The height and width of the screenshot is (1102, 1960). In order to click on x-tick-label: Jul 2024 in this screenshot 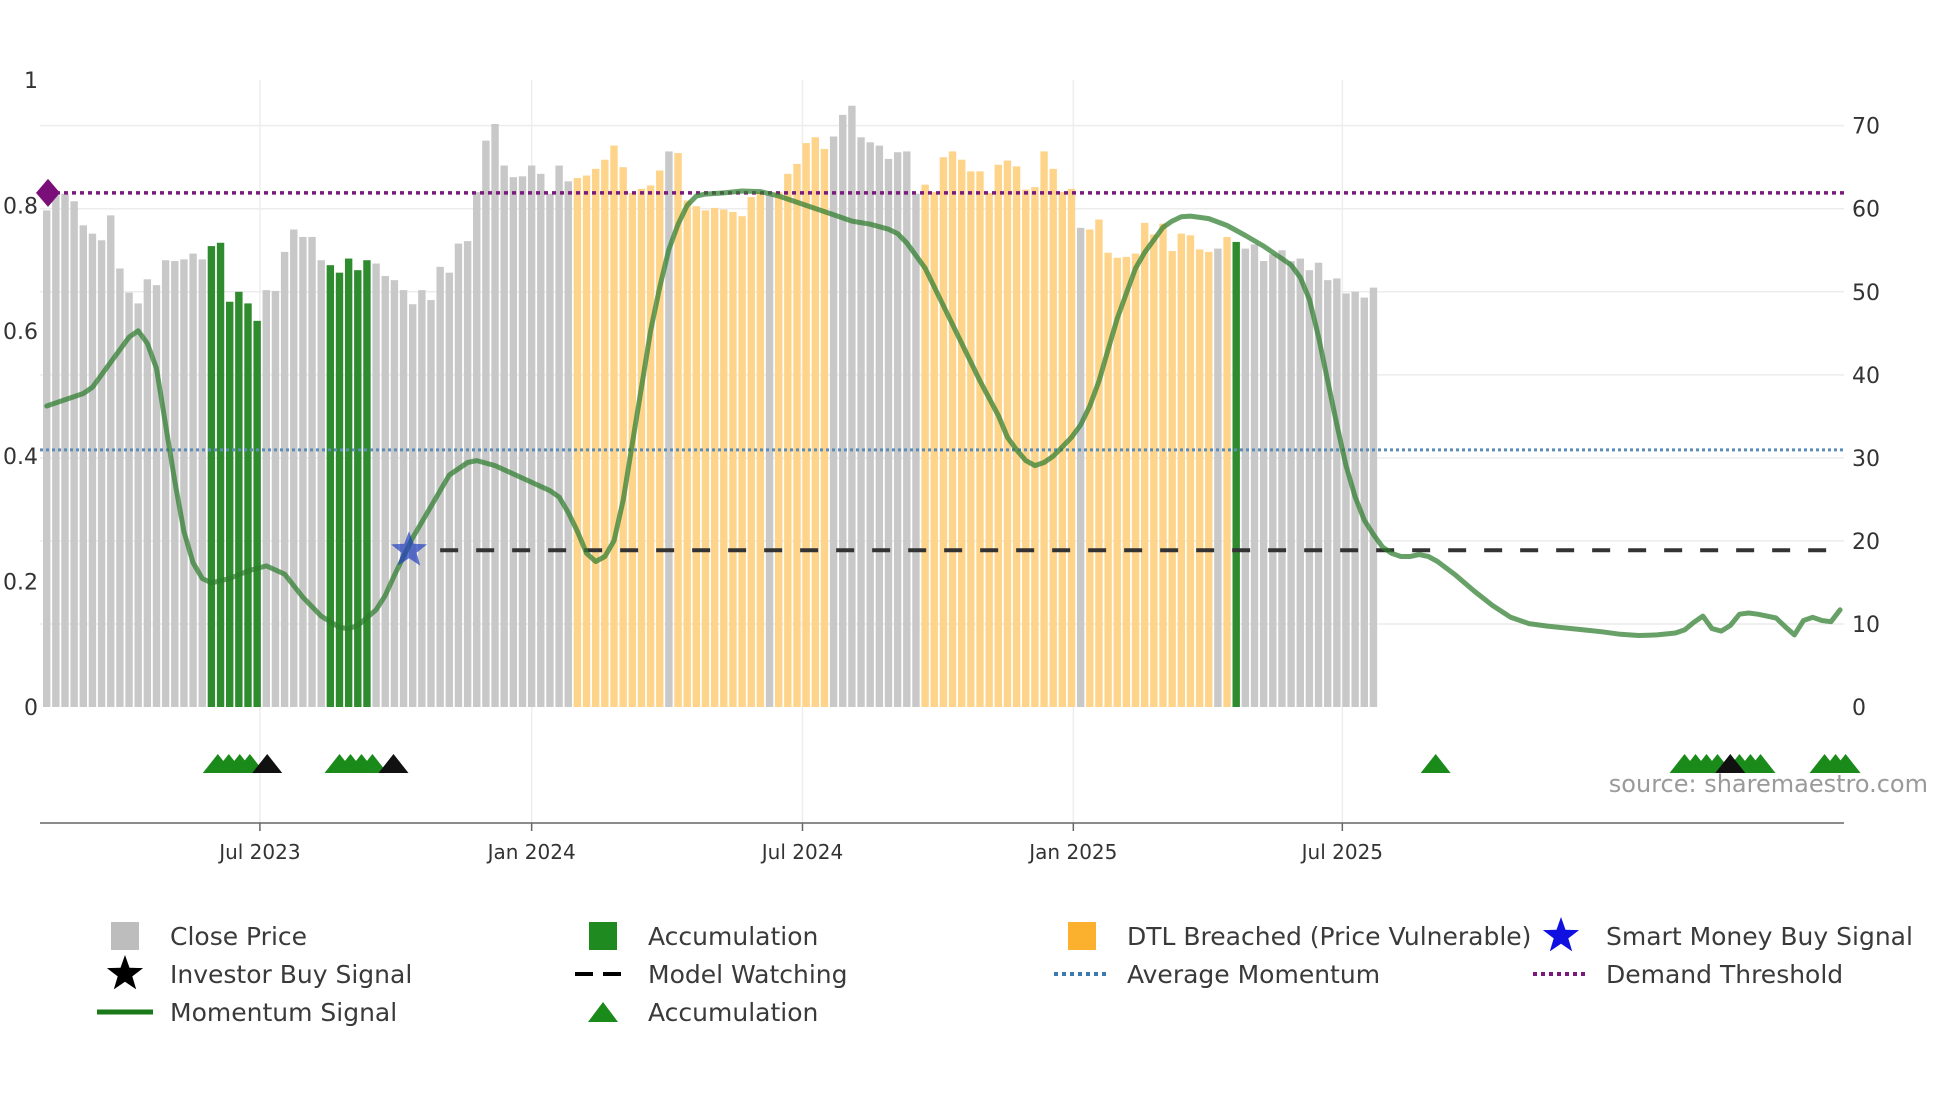, I will do `click(801, 852)`.